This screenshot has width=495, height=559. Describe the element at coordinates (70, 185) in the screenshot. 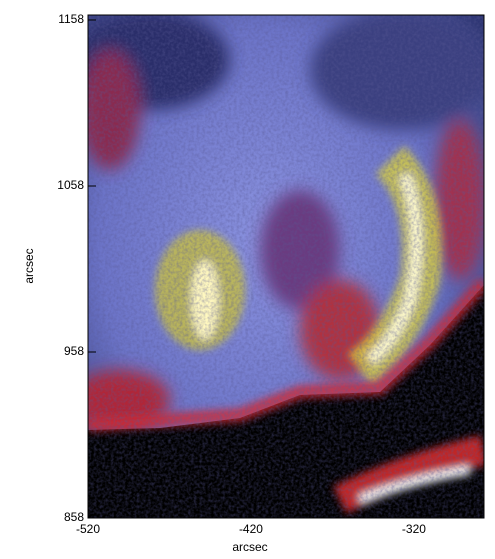

I see `y-tick-label: 1058` at that location.